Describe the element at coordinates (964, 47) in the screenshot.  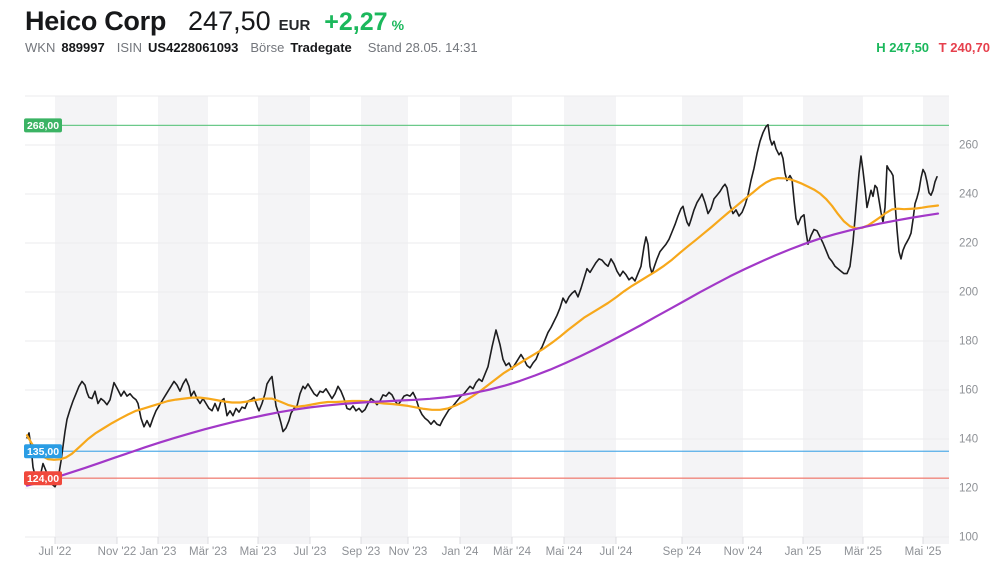
I see `day-low: T 240,70` at that location.